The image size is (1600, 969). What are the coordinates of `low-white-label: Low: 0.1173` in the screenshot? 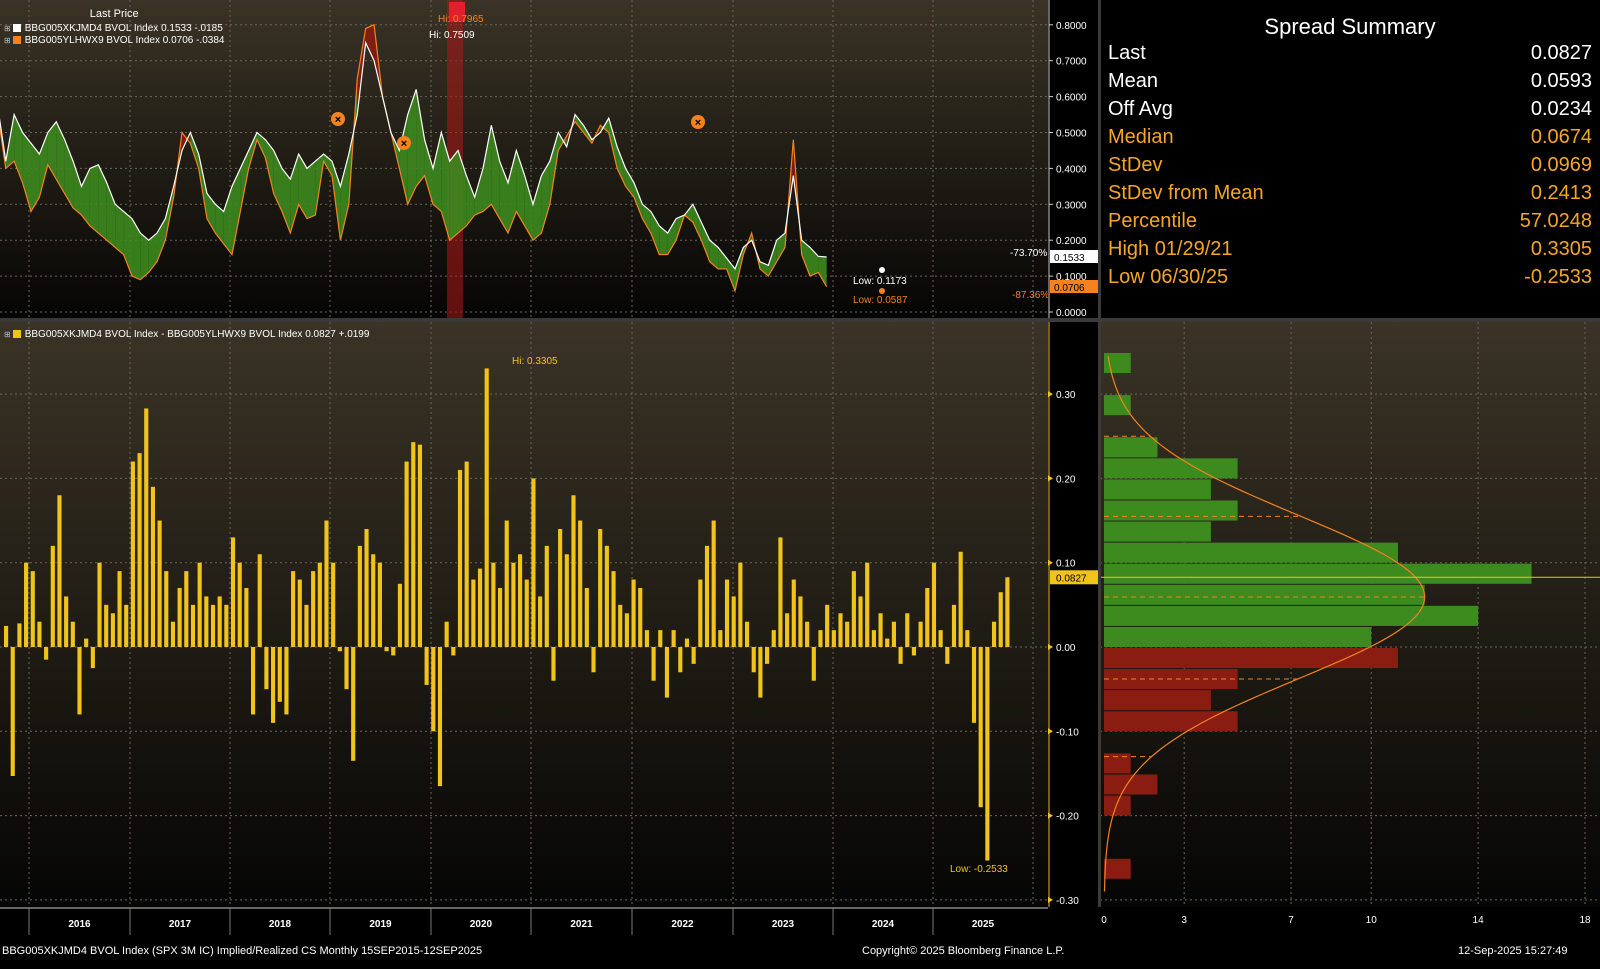 It's located at (880, 281).